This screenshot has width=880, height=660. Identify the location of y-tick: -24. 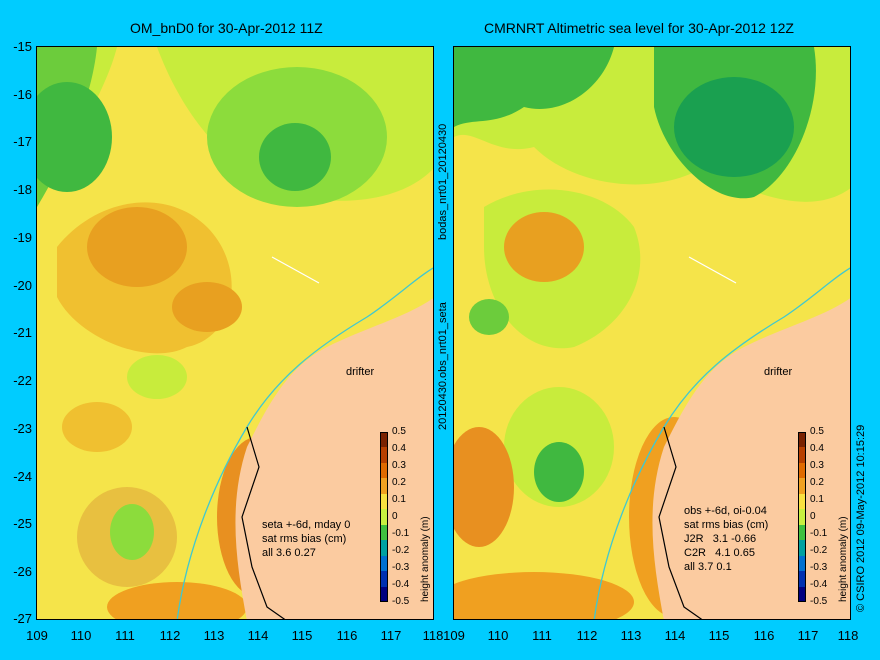
(22, 476).